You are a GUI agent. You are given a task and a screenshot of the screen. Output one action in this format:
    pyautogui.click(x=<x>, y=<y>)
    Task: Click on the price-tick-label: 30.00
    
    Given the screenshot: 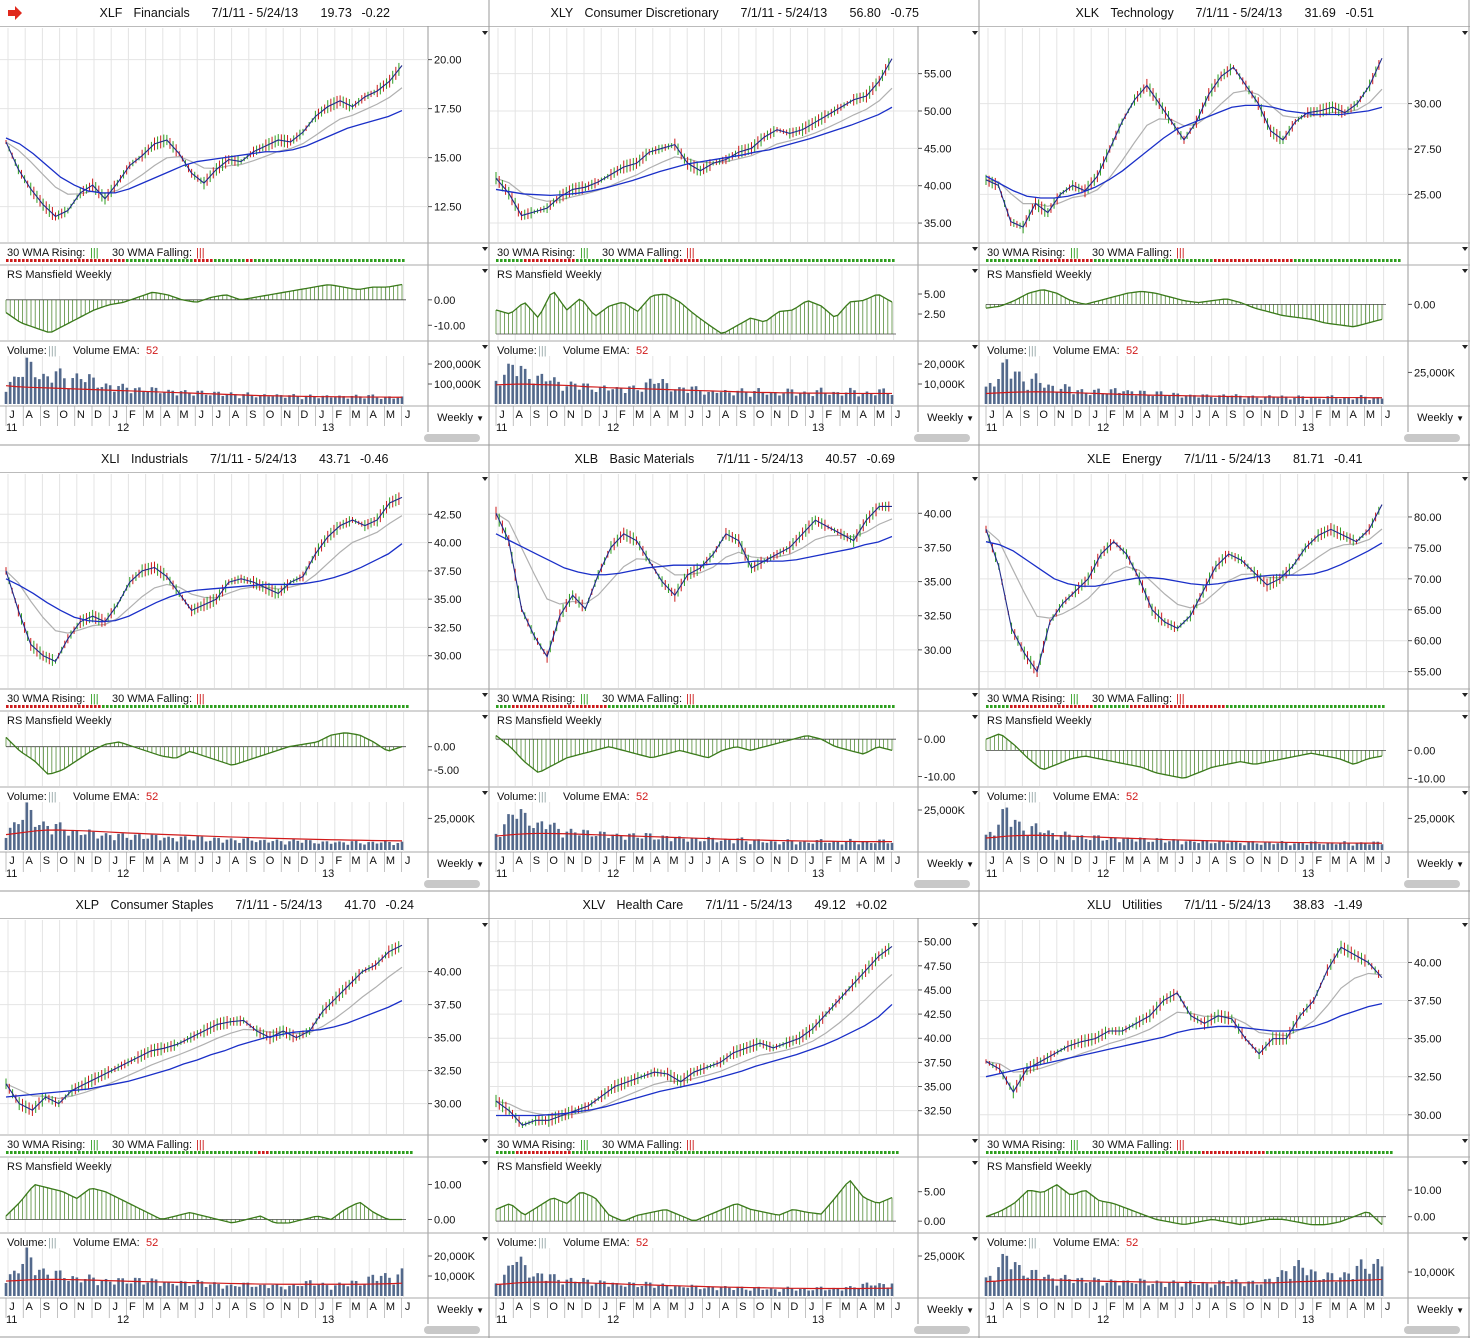 What is the action you would take?
    pyautogui.click(x=1428, y=1116)
    